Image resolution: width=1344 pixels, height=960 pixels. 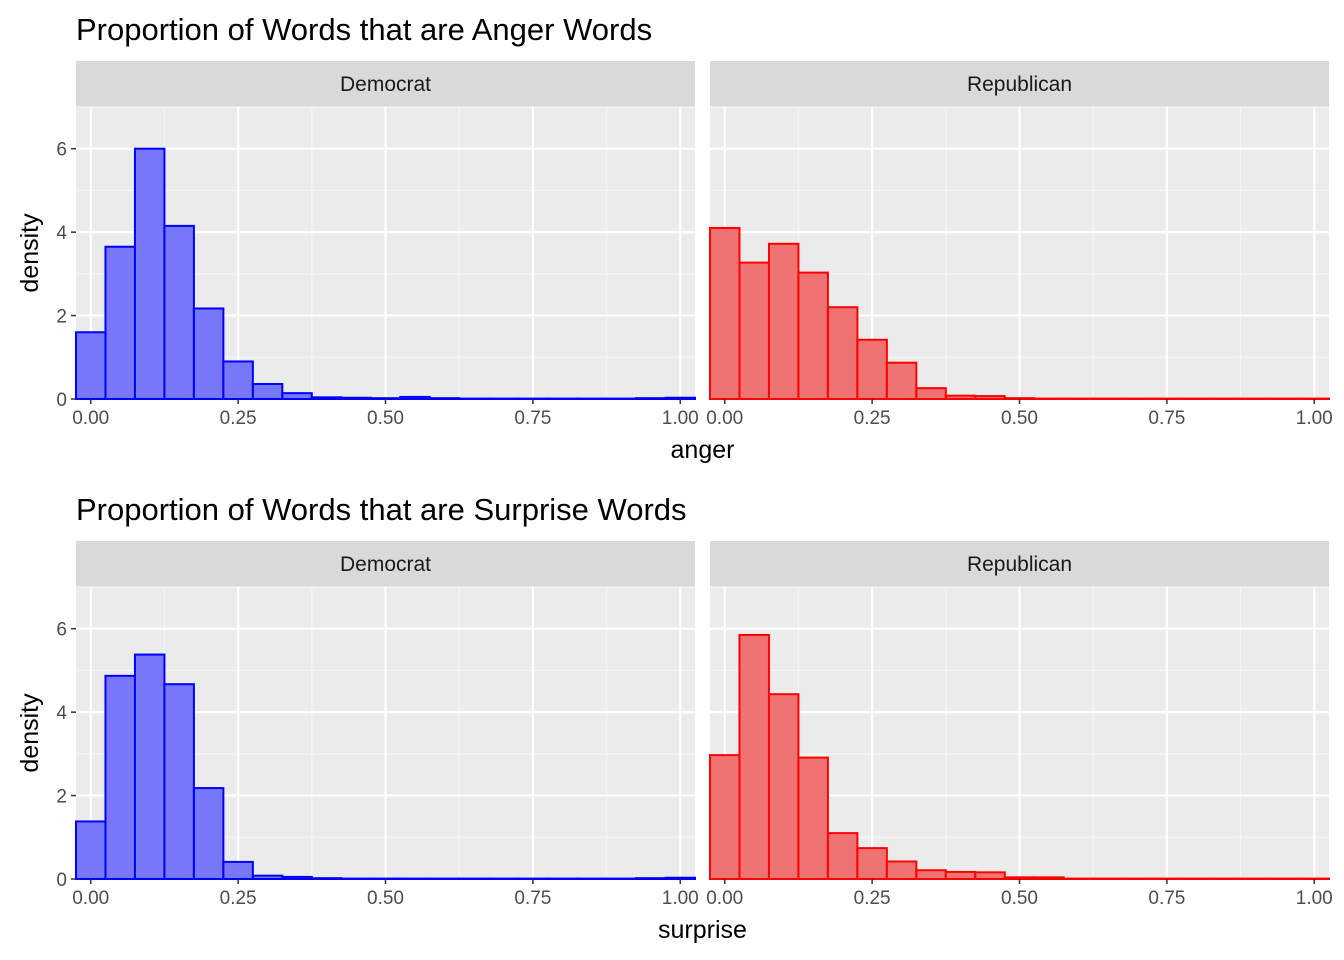 What do you see at coordinates (872, 898) in the screenshot?
I see `chart-2-panel-republican-x-tick-label: 0.25` at bounding box center [872, 898].